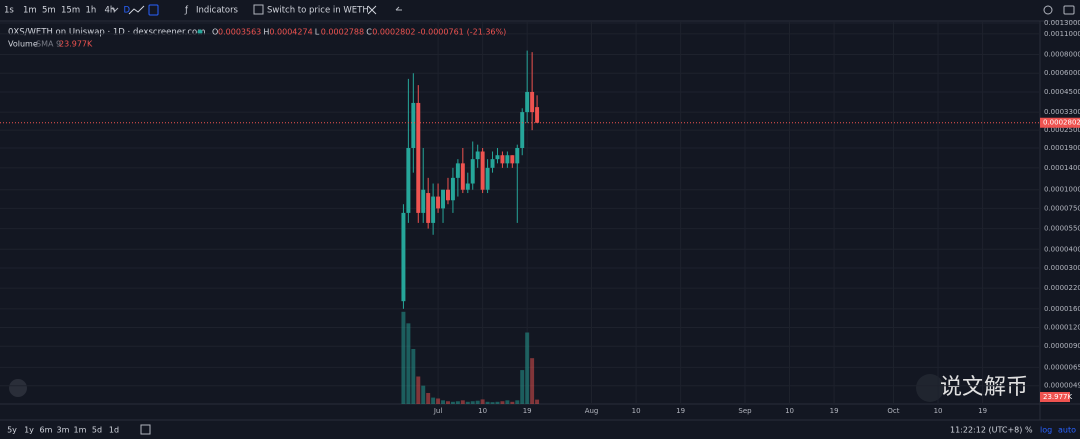 Image resolution: width=1080 pixels, height=439 pixels. I want to click on status-dot, so click(200, 32).